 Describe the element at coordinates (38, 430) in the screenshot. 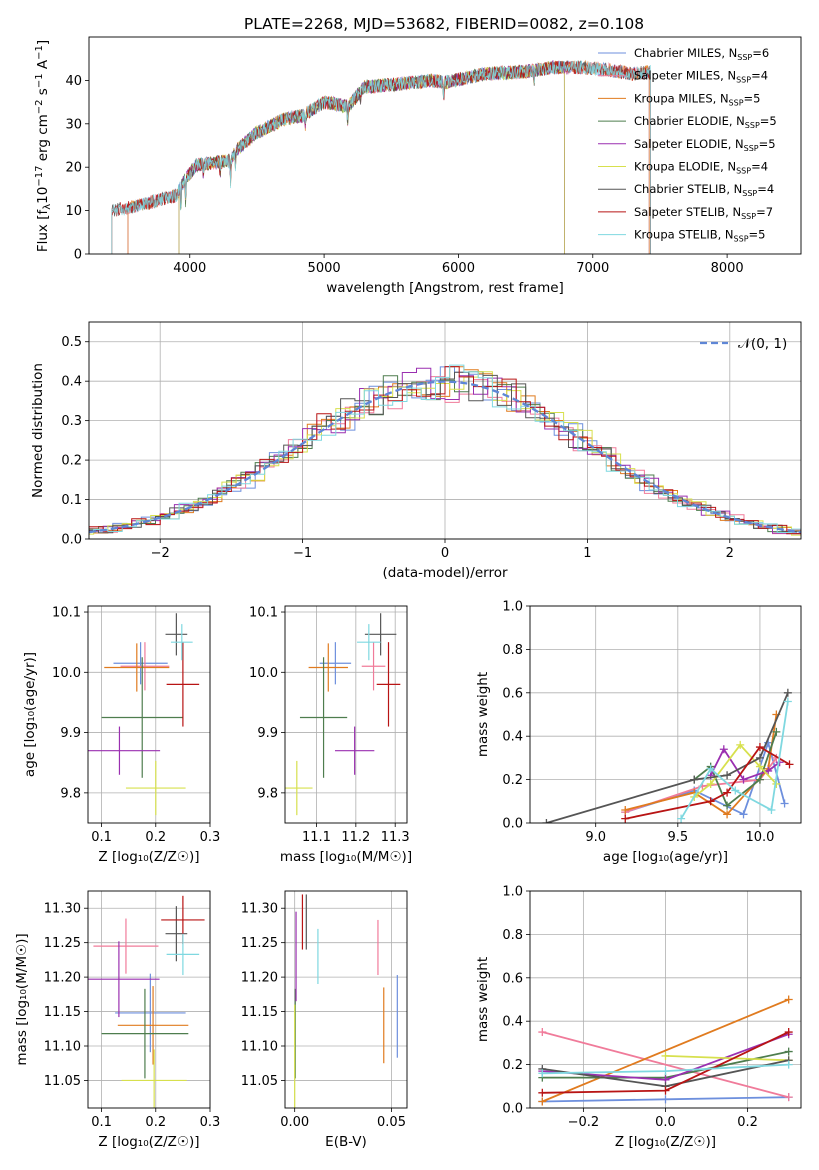

I see `histogram-y-label: Normed distribution` at that location.